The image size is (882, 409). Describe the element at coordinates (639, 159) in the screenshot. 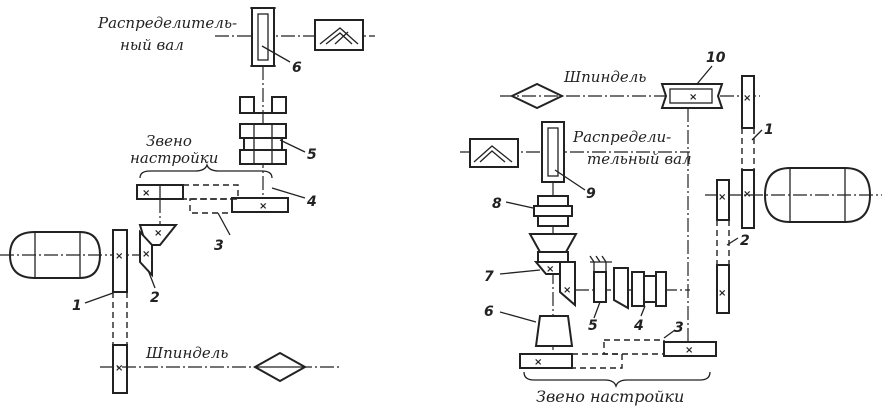

I see `right-cam-shaft-label-line2: тельный вал` at that location.